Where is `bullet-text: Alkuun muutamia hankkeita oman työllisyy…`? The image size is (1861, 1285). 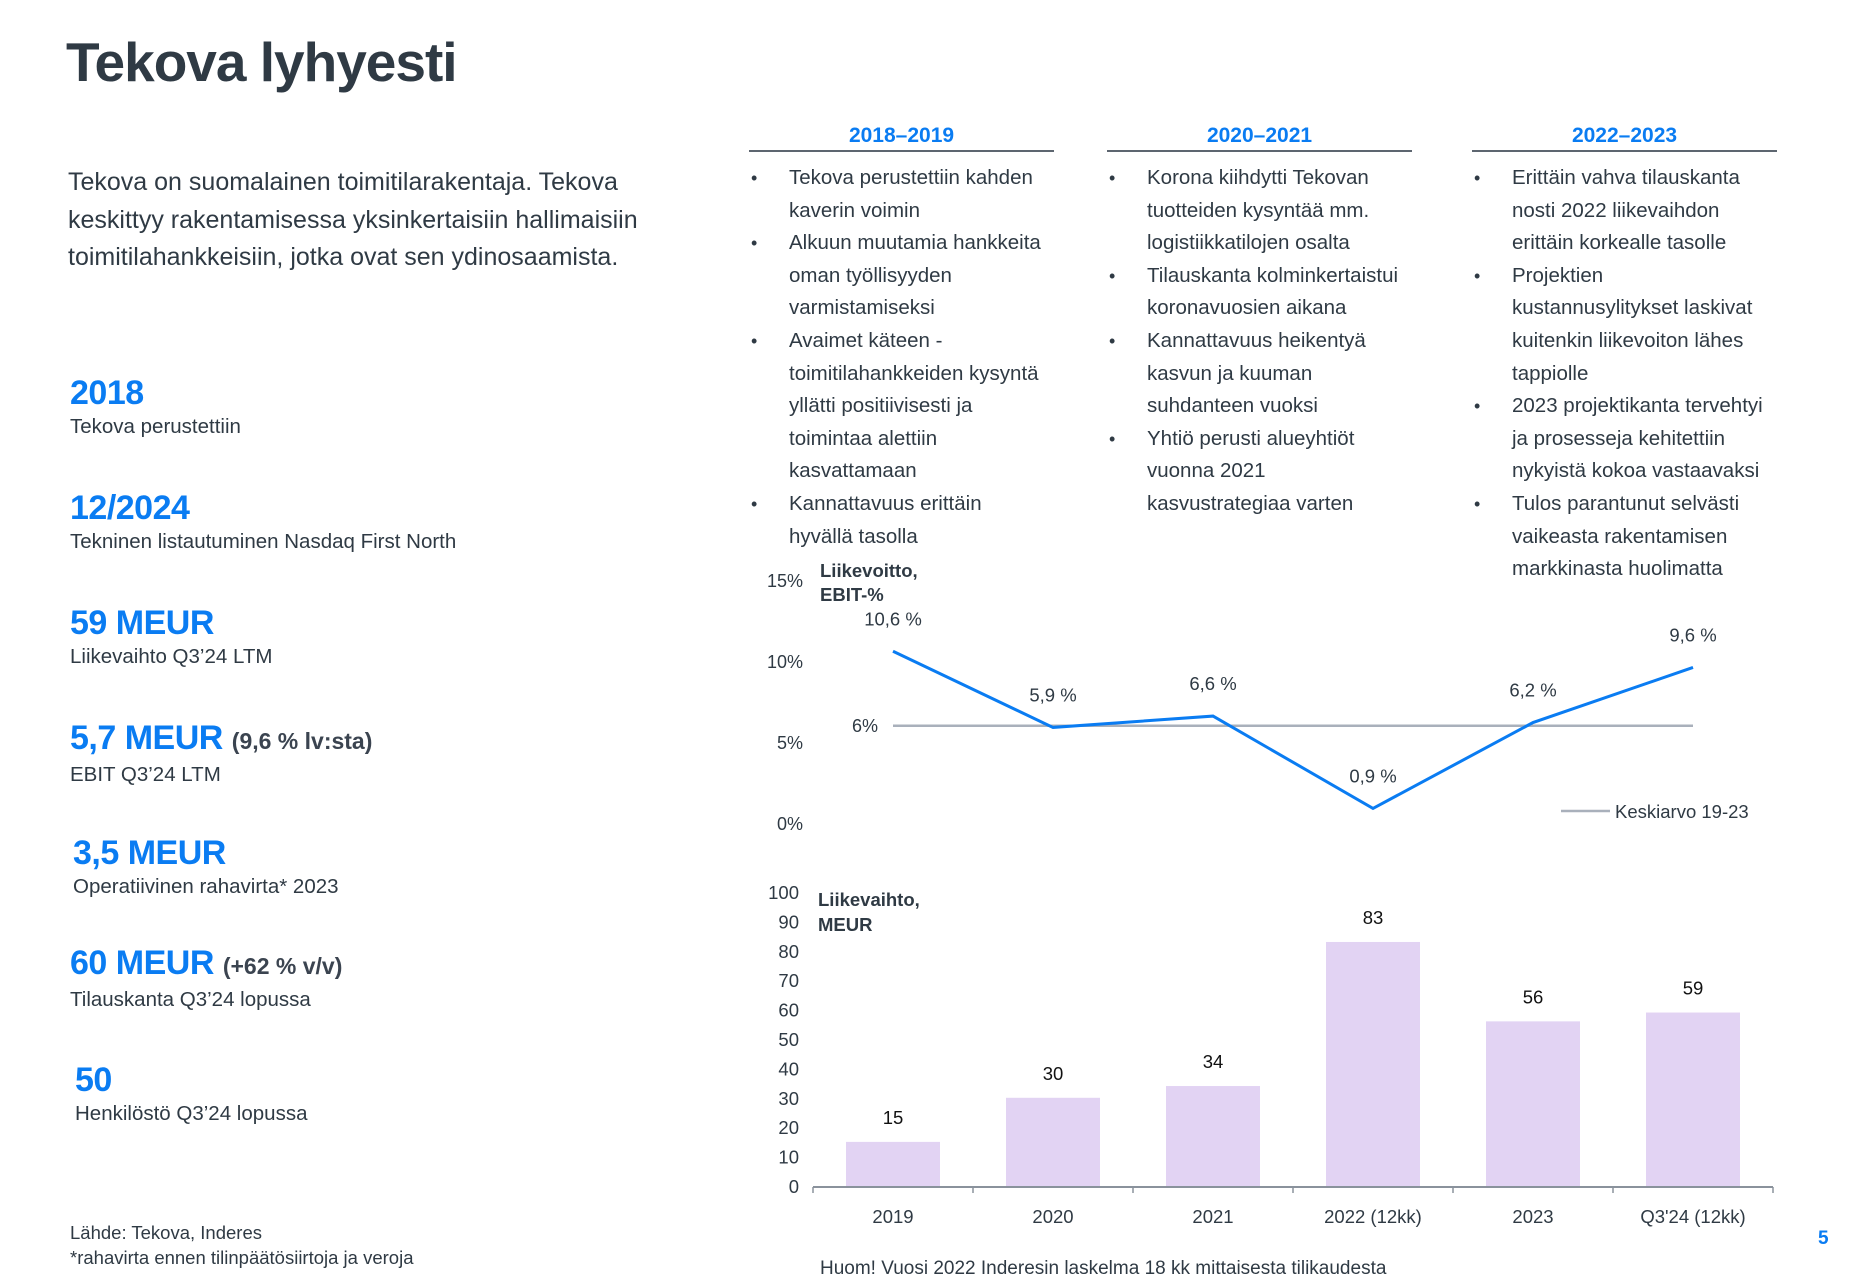
bullet-text: Alkuun muutamia hankkeita oman työllisyy… is located at coordinates (915, 275).